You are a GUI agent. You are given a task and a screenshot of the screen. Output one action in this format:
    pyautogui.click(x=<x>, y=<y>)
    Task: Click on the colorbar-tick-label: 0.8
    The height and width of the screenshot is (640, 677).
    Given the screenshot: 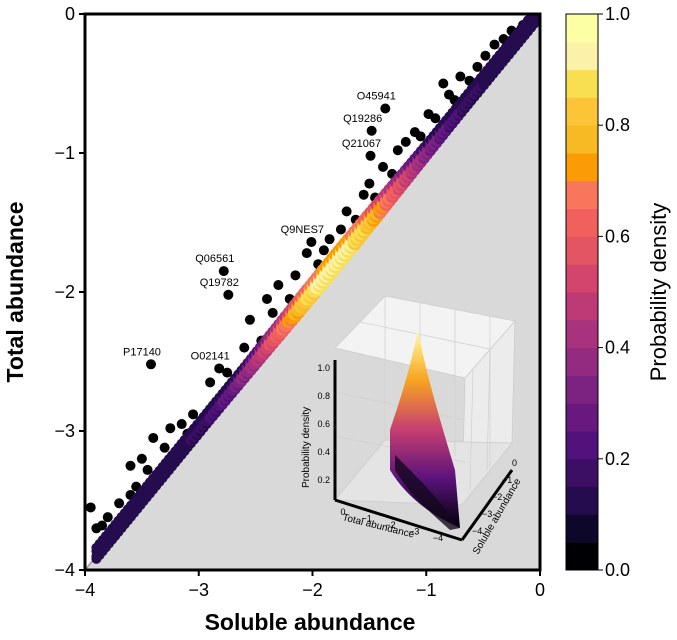 What is the action you would take?
    pyautogui.click(x=617, y=125)
    